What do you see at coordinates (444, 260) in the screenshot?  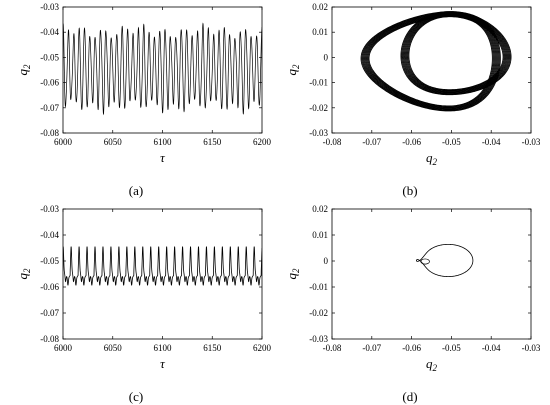 I see `orbit-loop` at bounding box center [444, 260].